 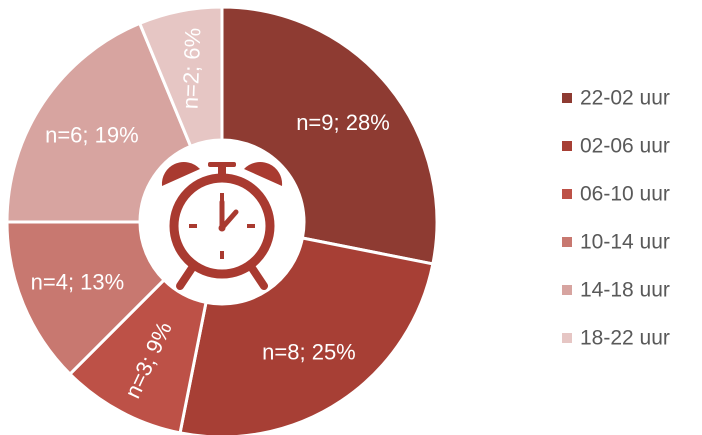 What do you see at coordinates (192, 68) in the screenshot?
I see `slice-label: n=2; 6%` at bounding box center [192, 68].